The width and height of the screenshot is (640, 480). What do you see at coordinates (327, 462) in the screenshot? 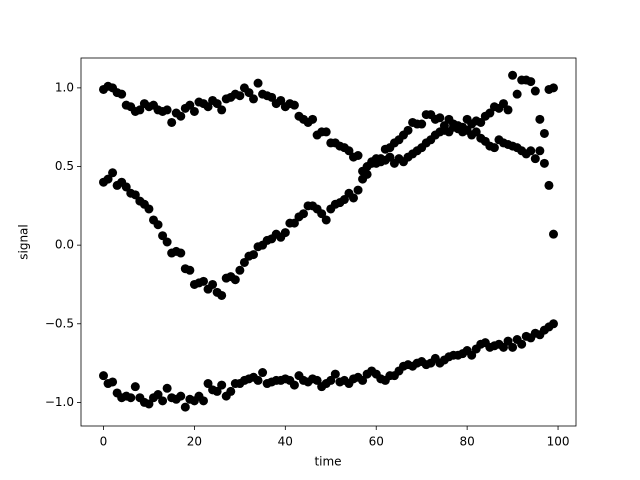
I see `x-axis-label: time` at bounding box center [327, 462].